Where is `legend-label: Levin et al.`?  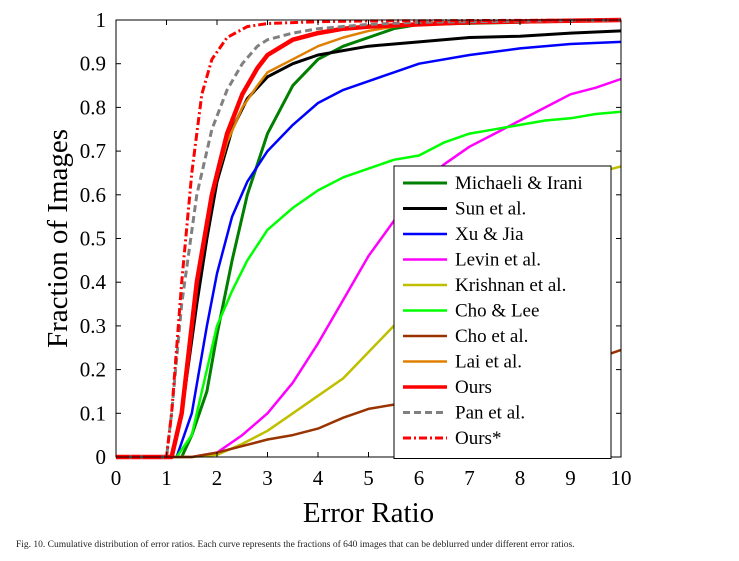 legend-label: Levin et al. is located at coordinates (498, 260).